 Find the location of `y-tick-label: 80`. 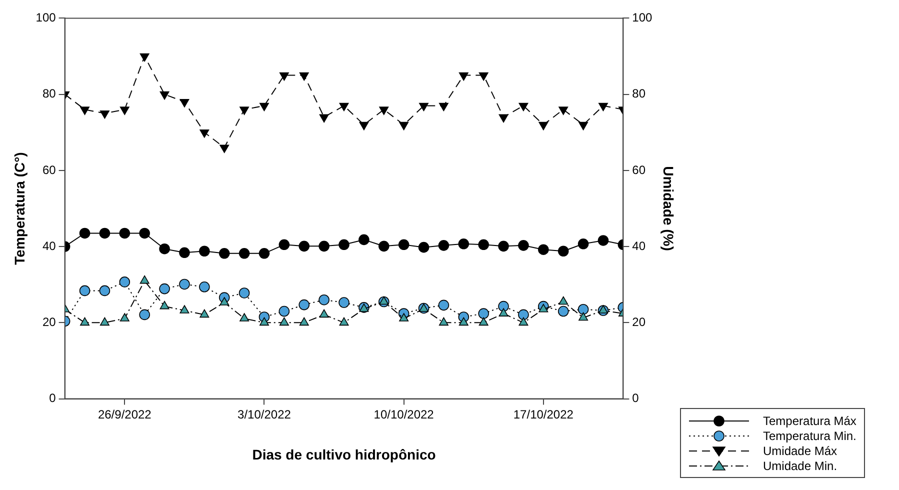

y-tick-label: 80 is located at coordinates (49, 93).